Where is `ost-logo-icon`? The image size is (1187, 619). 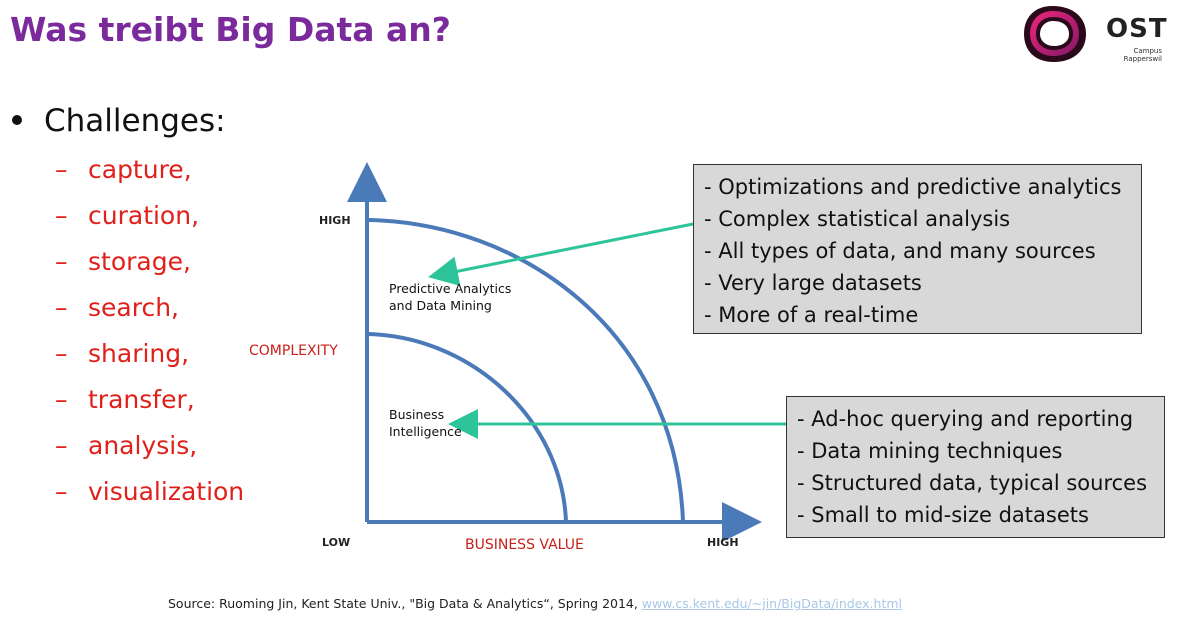
ost-logo-icon is located at coordinates (1055, 34).